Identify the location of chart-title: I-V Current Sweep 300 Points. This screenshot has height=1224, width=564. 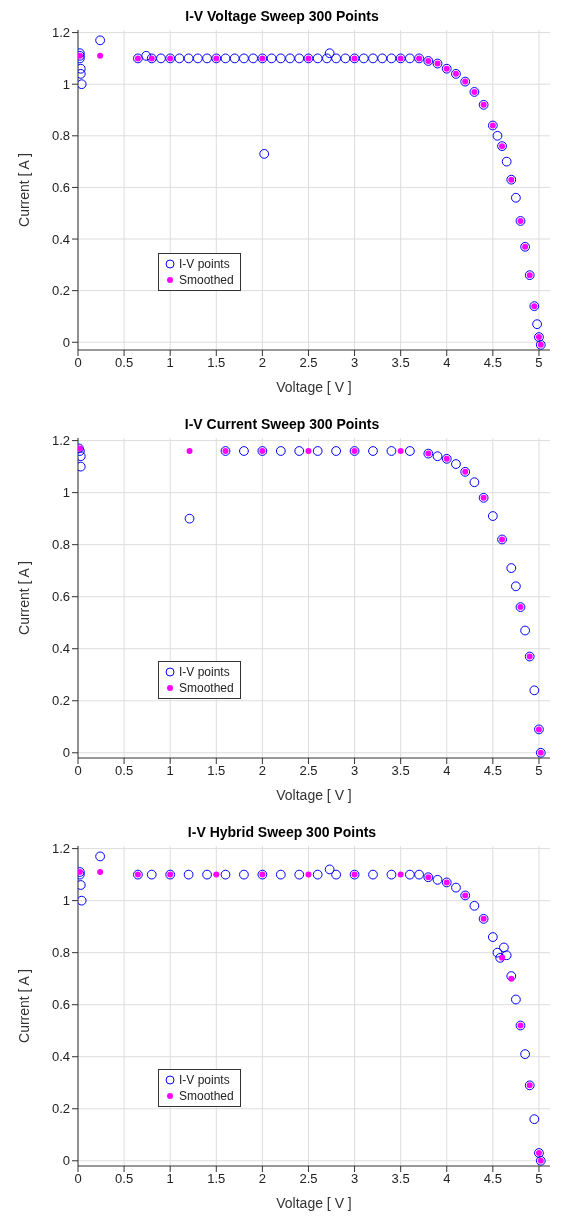
(282, 425).